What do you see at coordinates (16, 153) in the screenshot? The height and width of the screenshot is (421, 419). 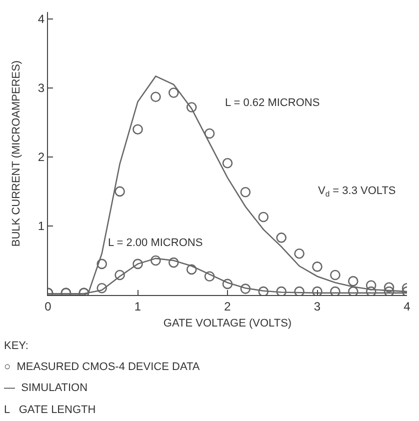 I see `y-axis-title: BULK CURRENT (MICROAMPERES)` at bounding box center [16, 153].